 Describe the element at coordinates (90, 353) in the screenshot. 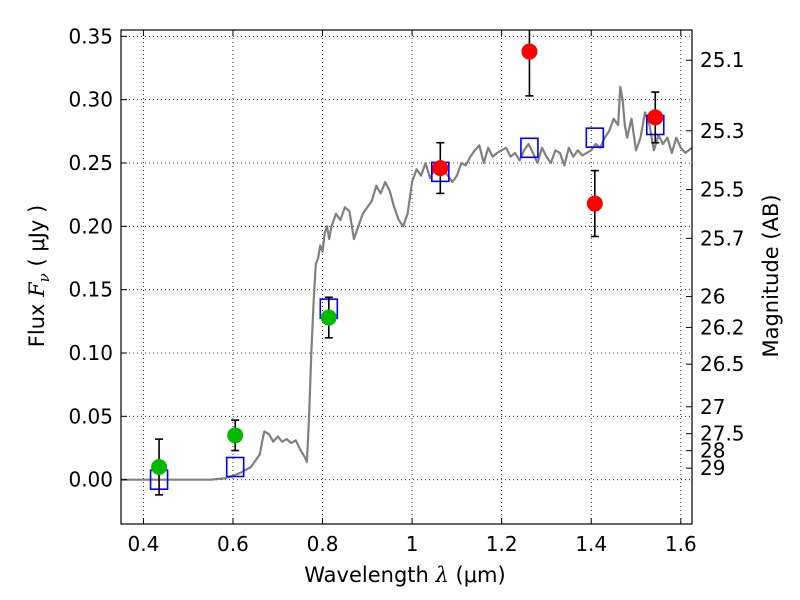

I see `y-tick-label: 0.10` at that location.